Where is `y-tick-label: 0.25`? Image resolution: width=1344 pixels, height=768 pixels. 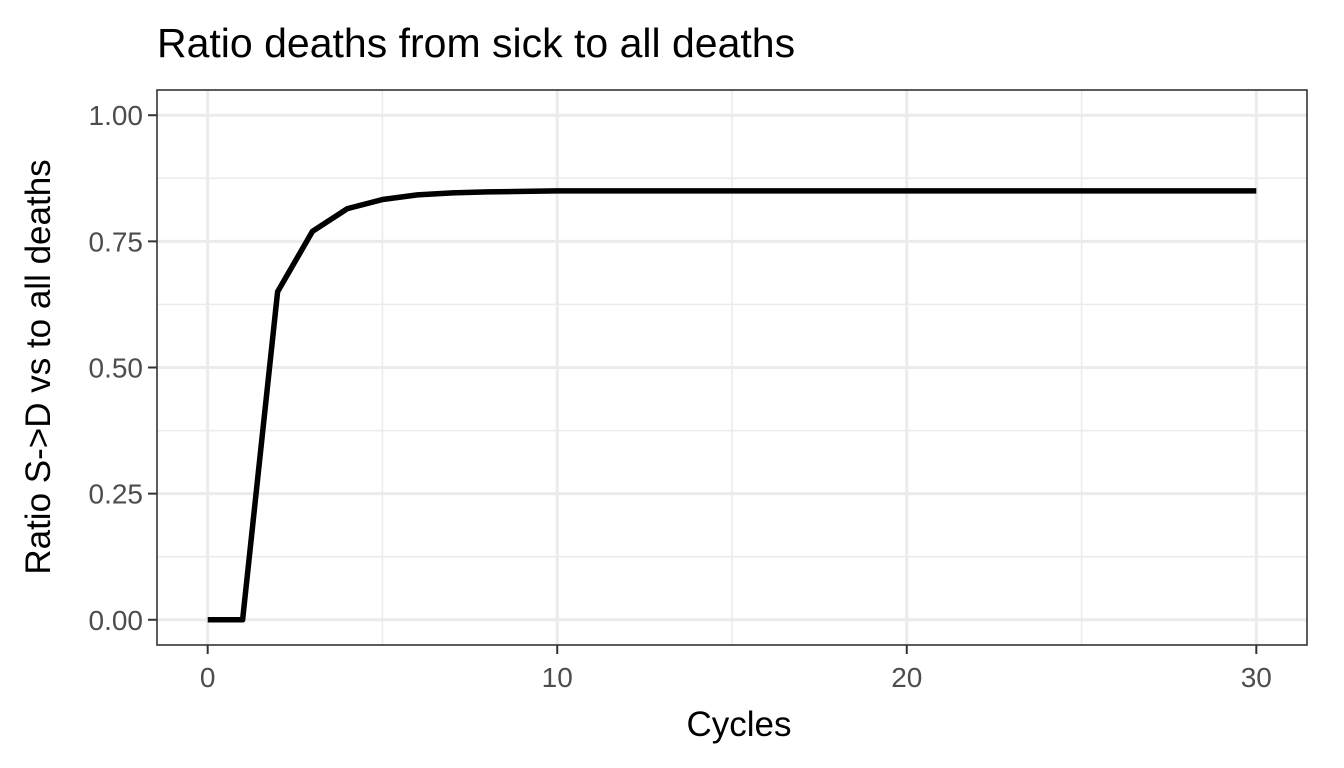 y-tick-label: 0.25 is located at coordinates (116, 494).